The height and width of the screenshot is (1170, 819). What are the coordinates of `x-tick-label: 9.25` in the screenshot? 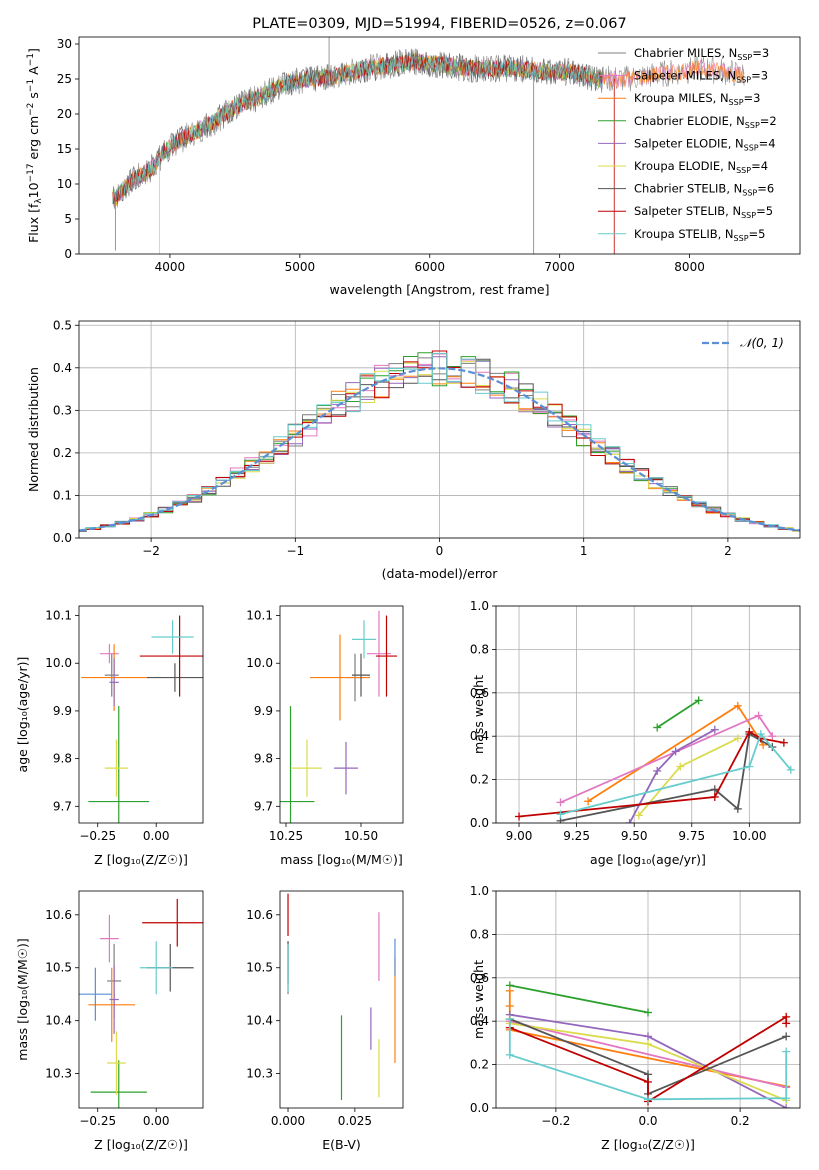 It's located at (576, 836).